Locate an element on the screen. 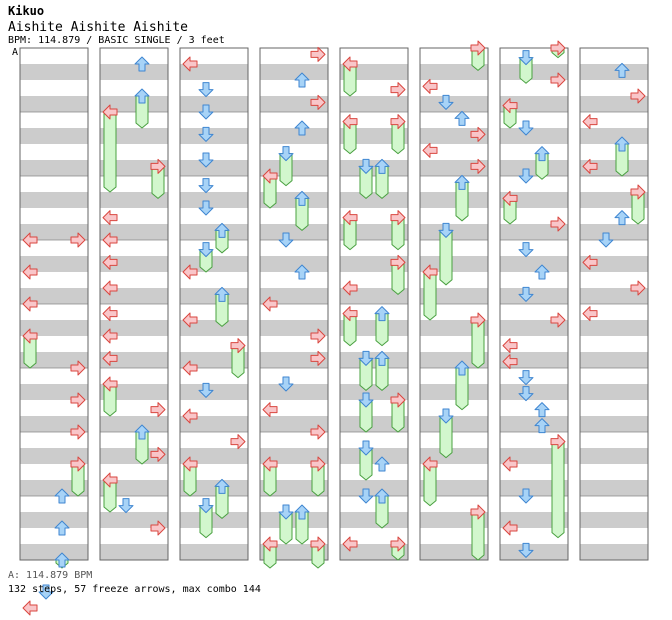 The width and height of the screenshot is (672, 620). chart-column is located at coordinates (614, 304).